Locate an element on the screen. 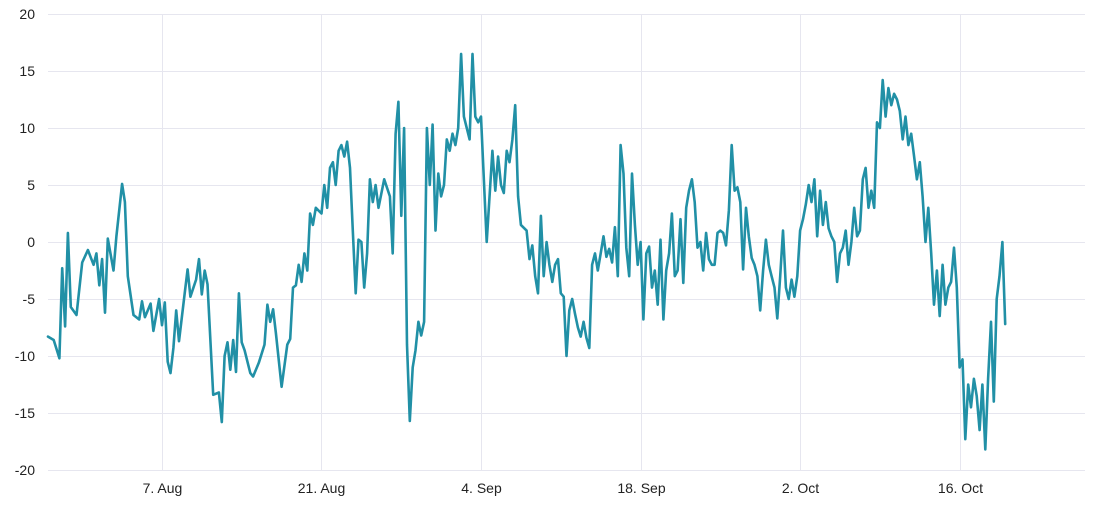 This screenshot has height=506, width=1099. y-tick-label: 5 is located at coordinates (31, 185).